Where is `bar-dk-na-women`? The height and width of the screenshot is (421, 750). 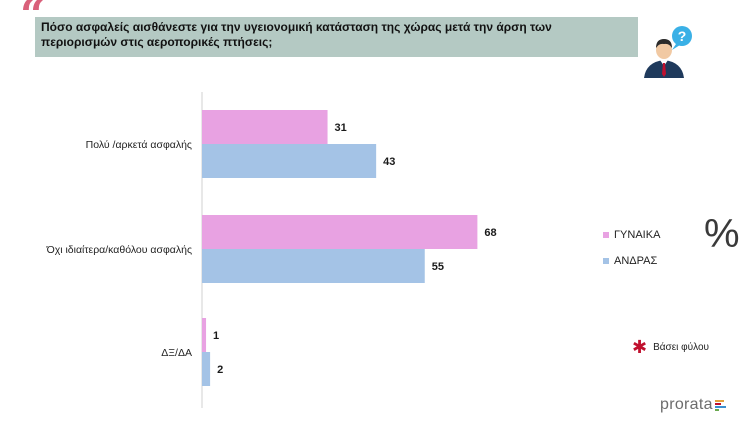
bar-dk-na-women is located at coordinates (204, 335).